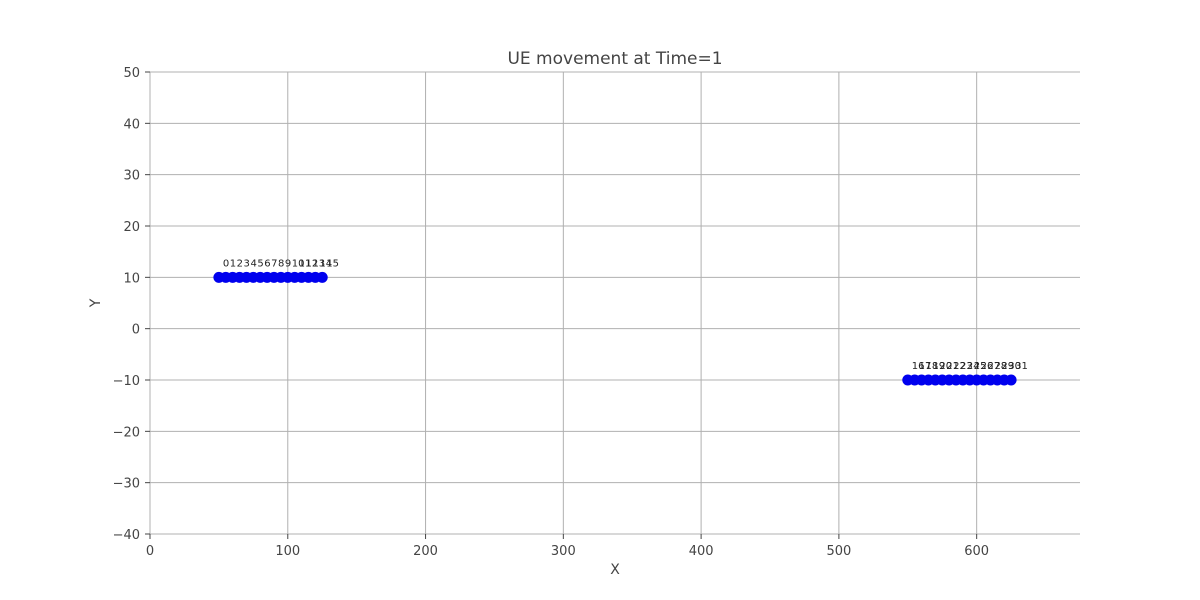  I want to click on ue-point-label: 12, so click(312, 263).